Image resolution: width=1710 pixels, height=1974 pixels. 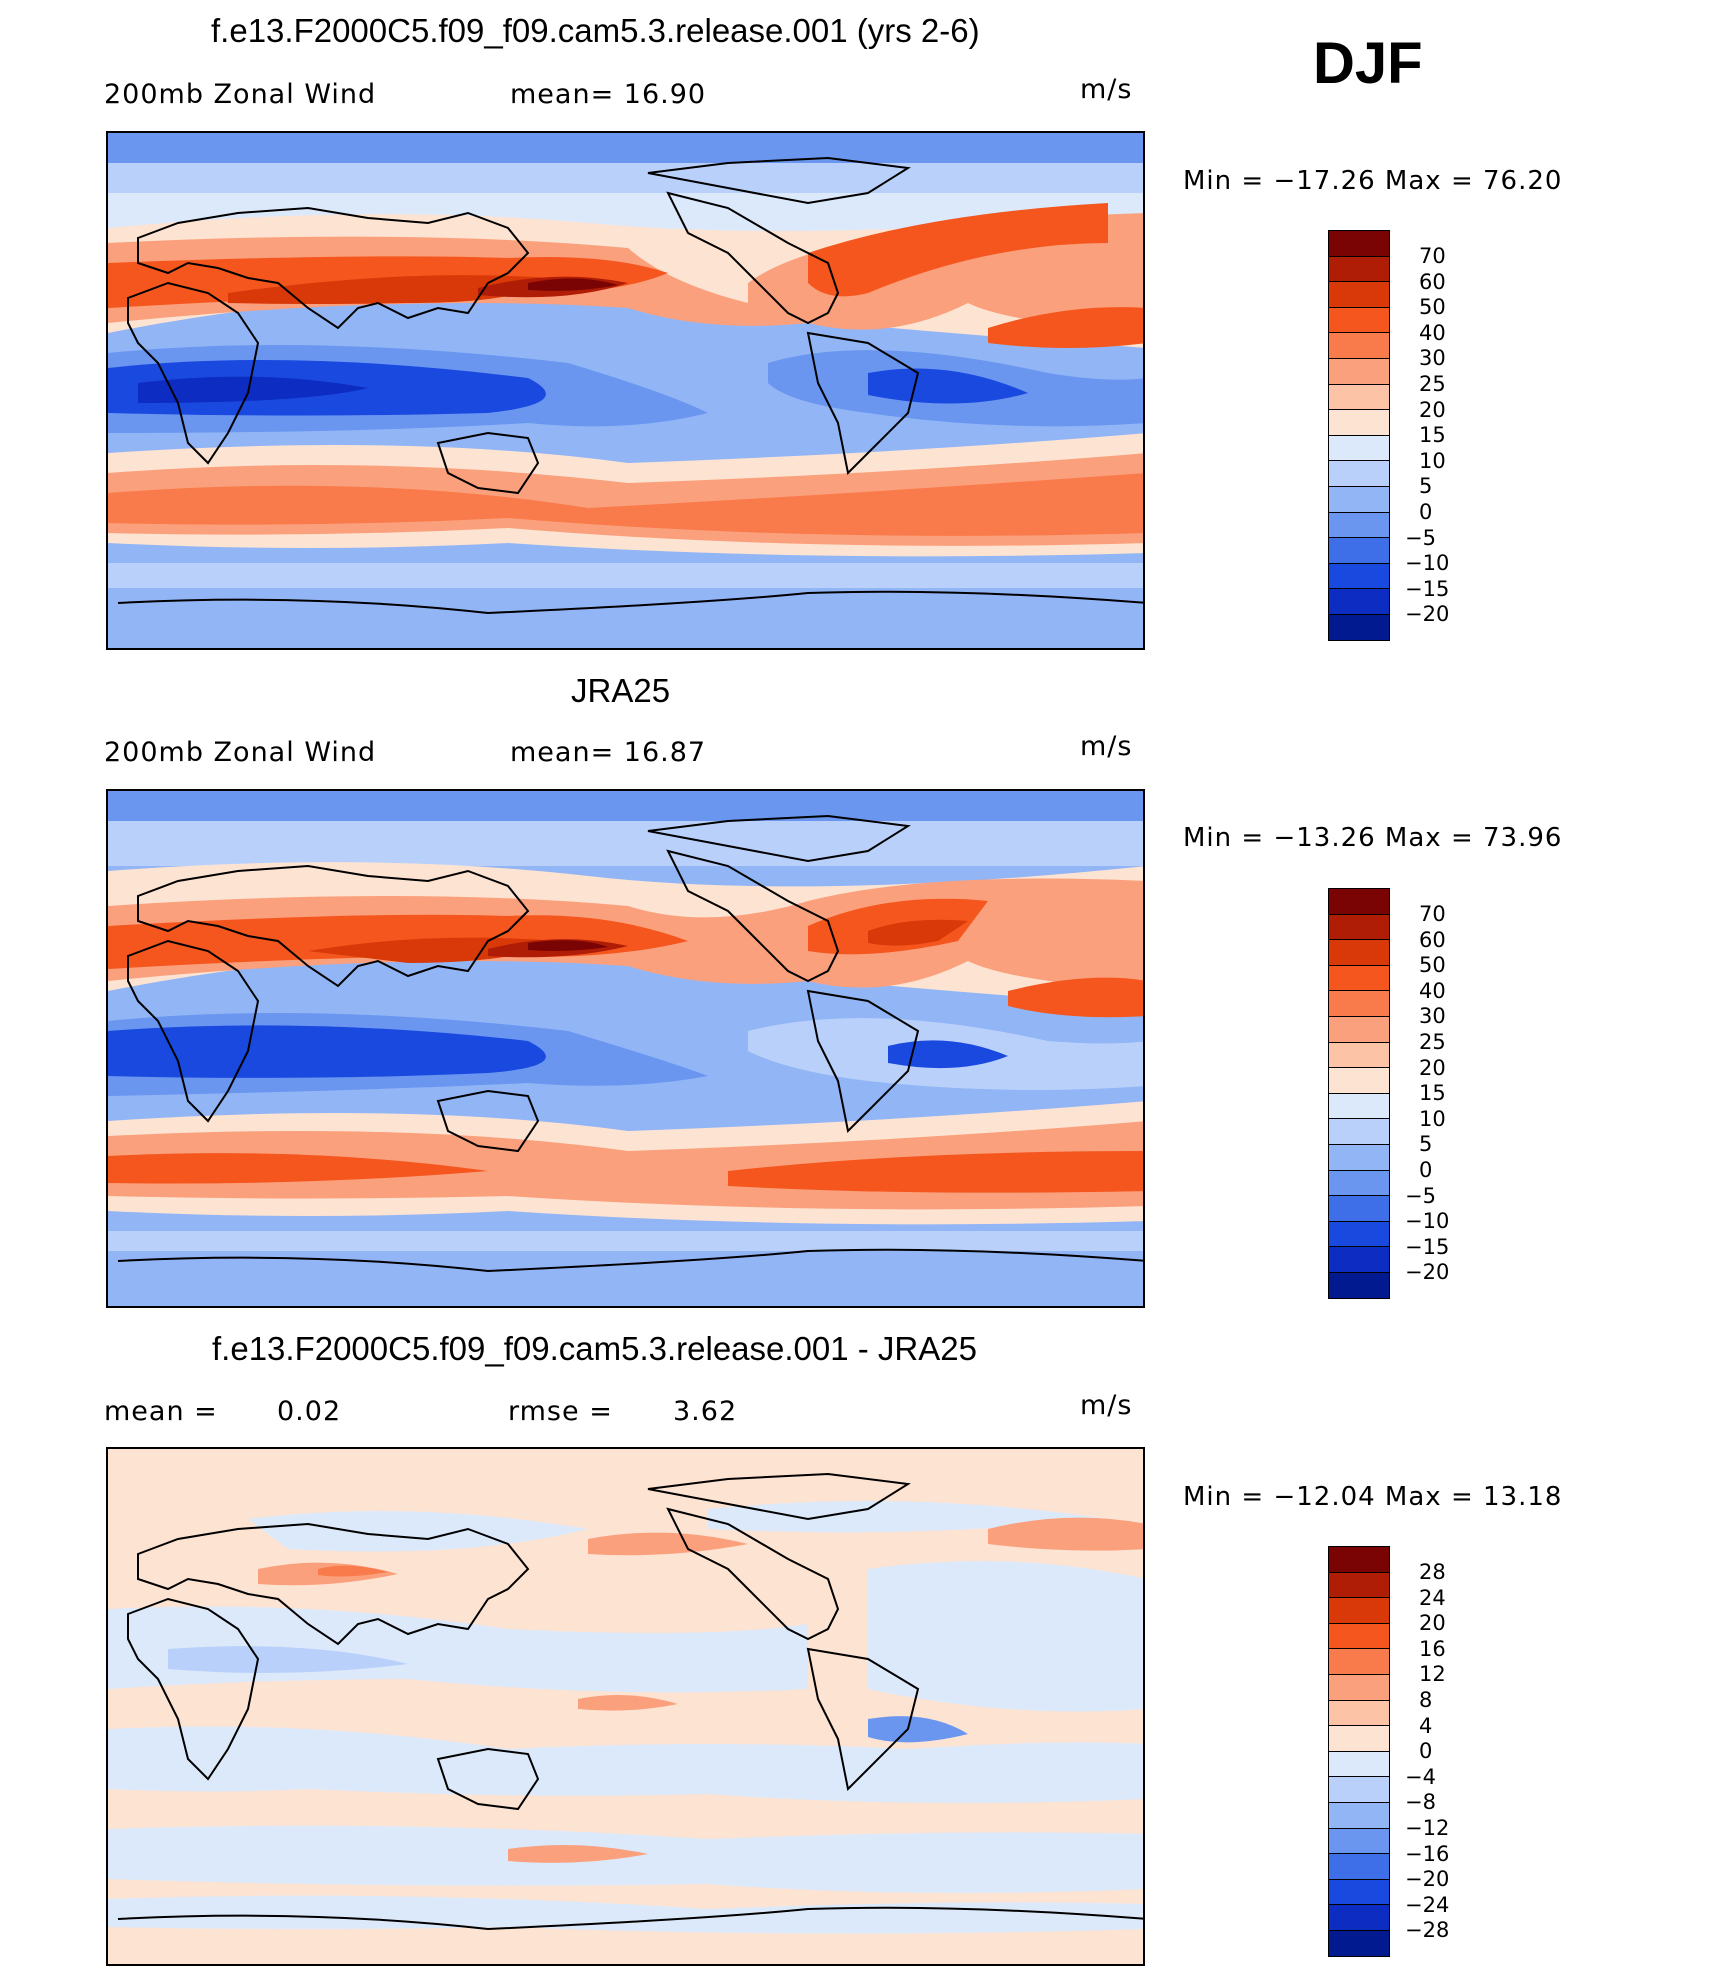 I want to click on panel2-mean-label: mean= 16.87, so click(x=608, y=752).